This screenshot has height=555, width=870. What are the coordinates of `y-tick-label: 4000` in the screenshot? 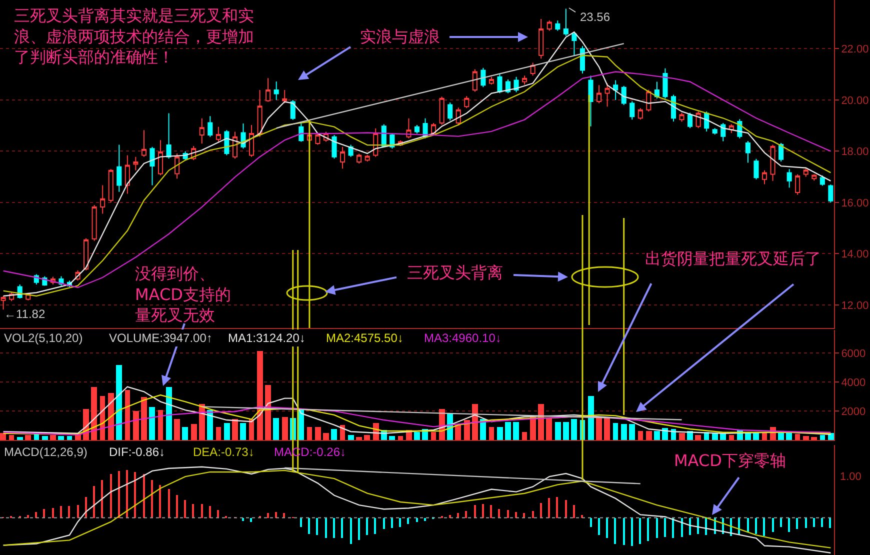 It's located at (853, 382).